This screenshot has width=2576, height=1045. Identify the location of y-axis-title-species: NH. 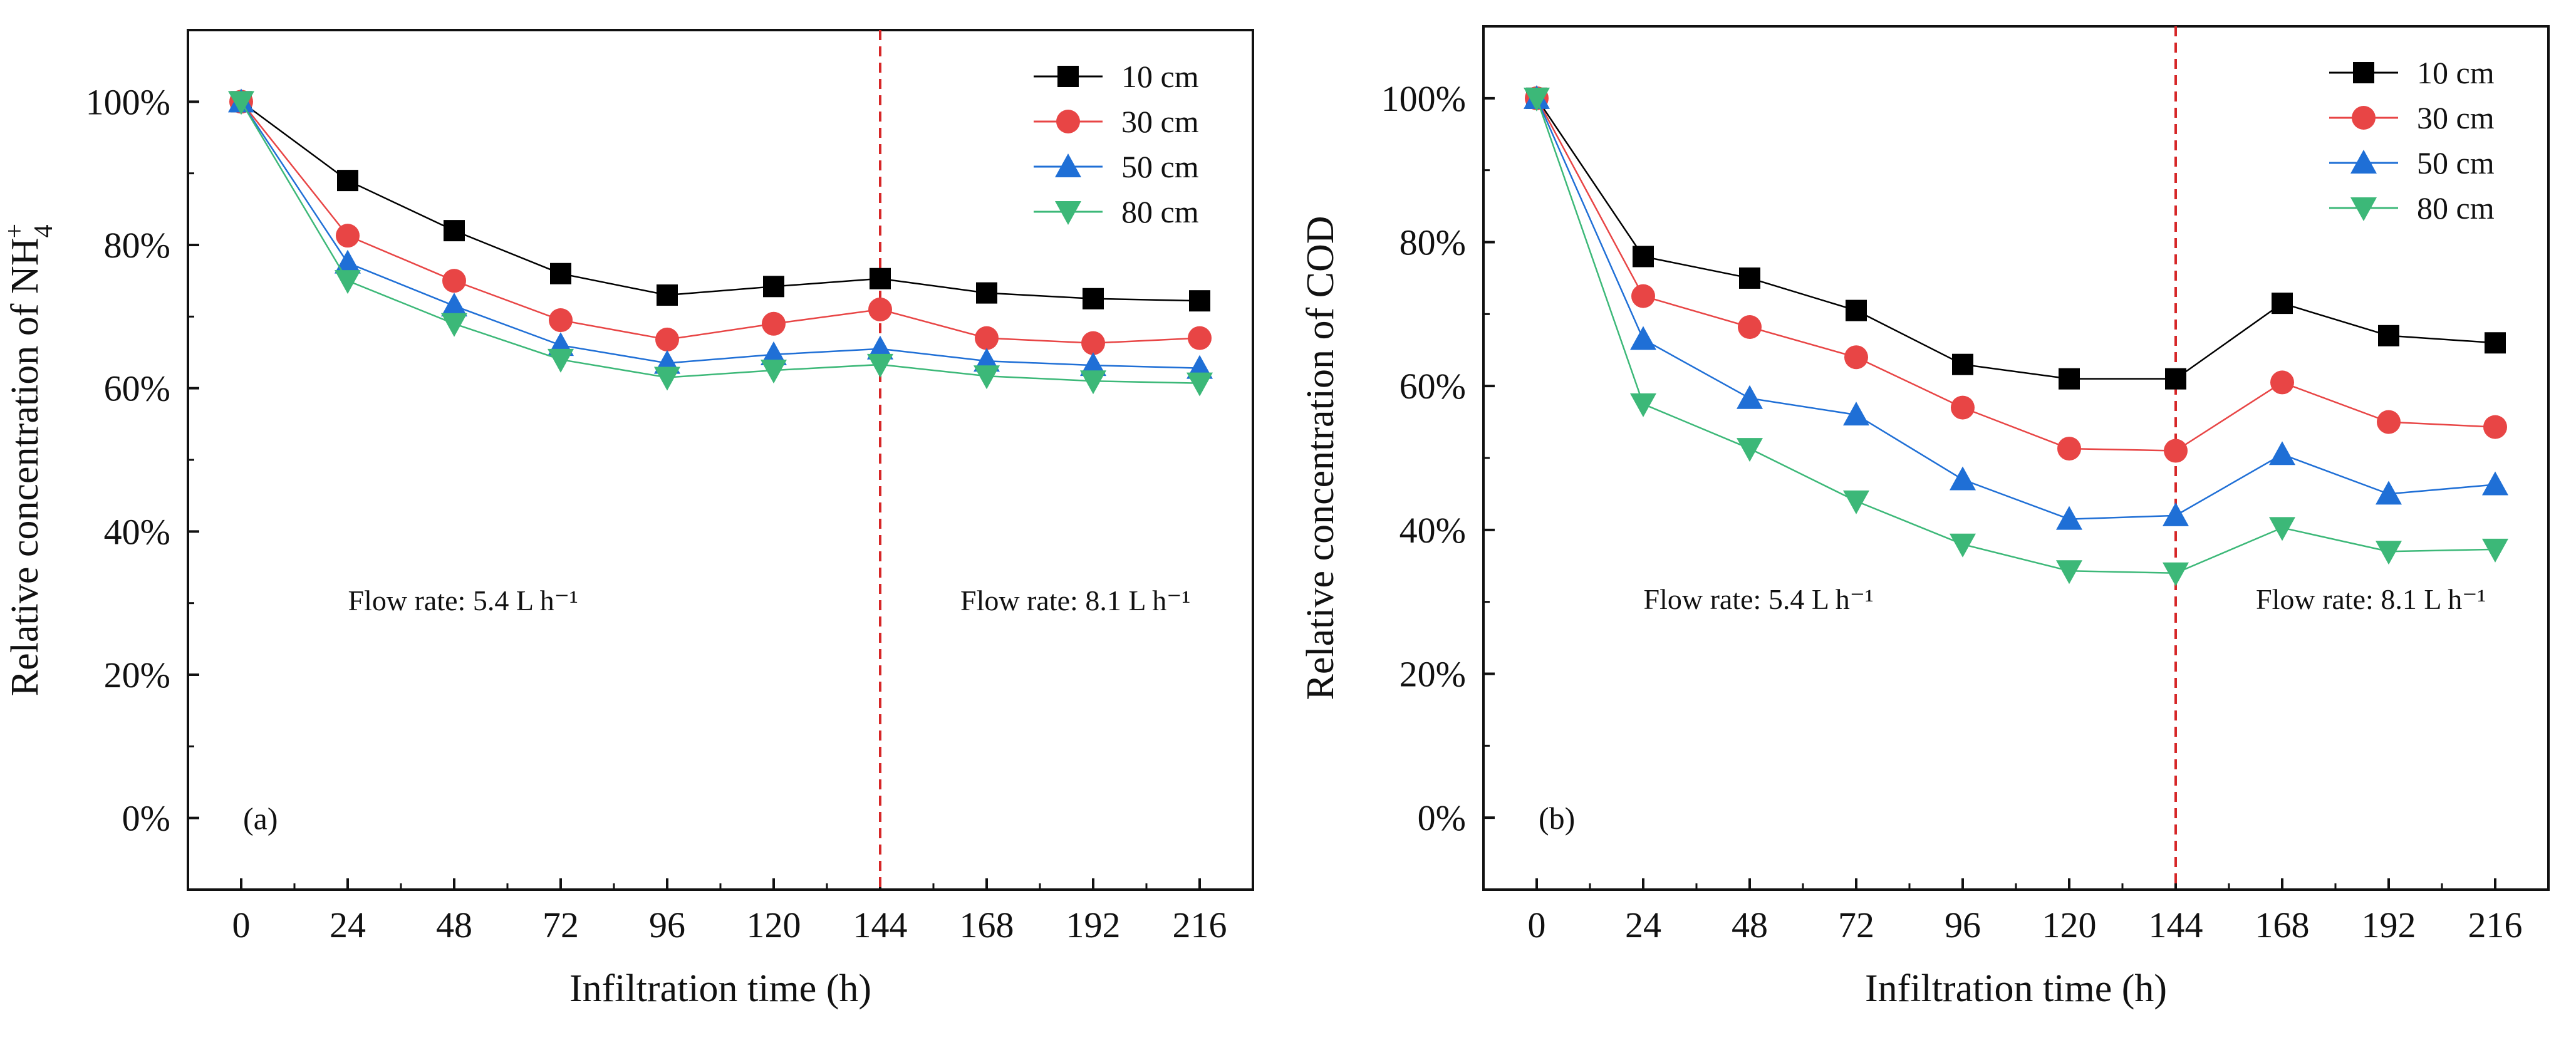
(25, 265).